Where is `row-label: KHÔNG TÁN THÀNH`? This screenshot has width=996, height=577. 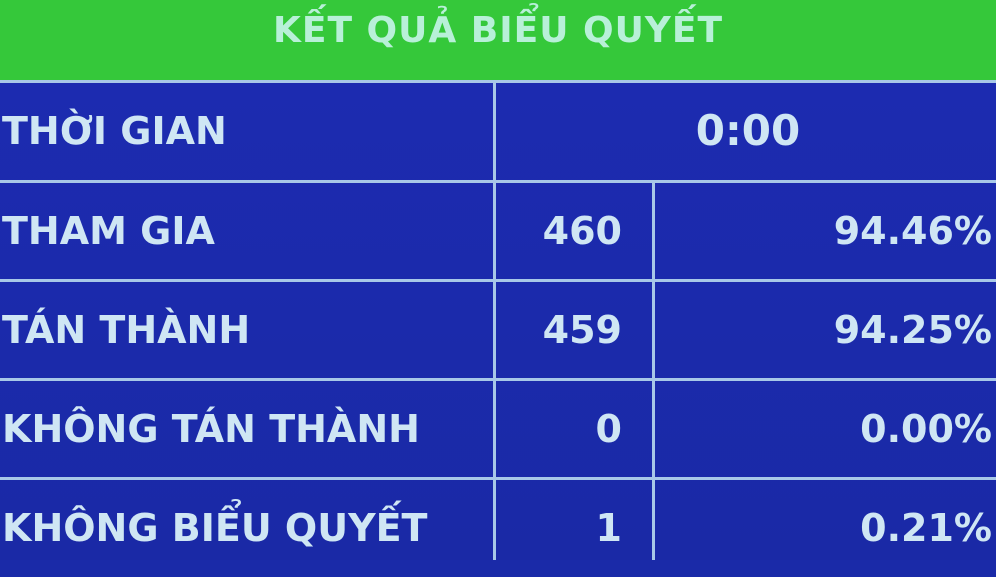 row-label: KHÔNG TÁN THÀNH is located at coordinates (211, 429).